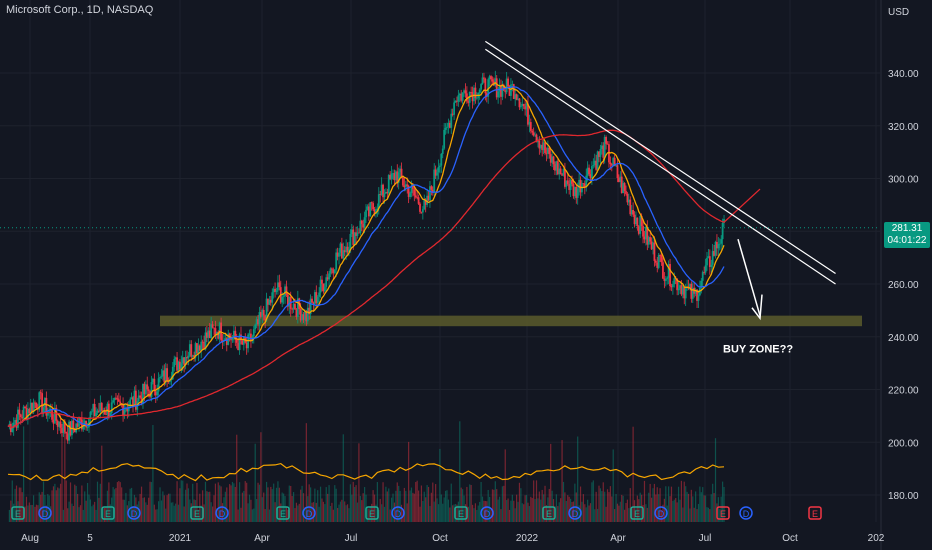  What do you see at coordinates (907, 235) in the screenshot?
I see `last-price-badge: 281.31 04:01:22` at bounding box center [907, 235].